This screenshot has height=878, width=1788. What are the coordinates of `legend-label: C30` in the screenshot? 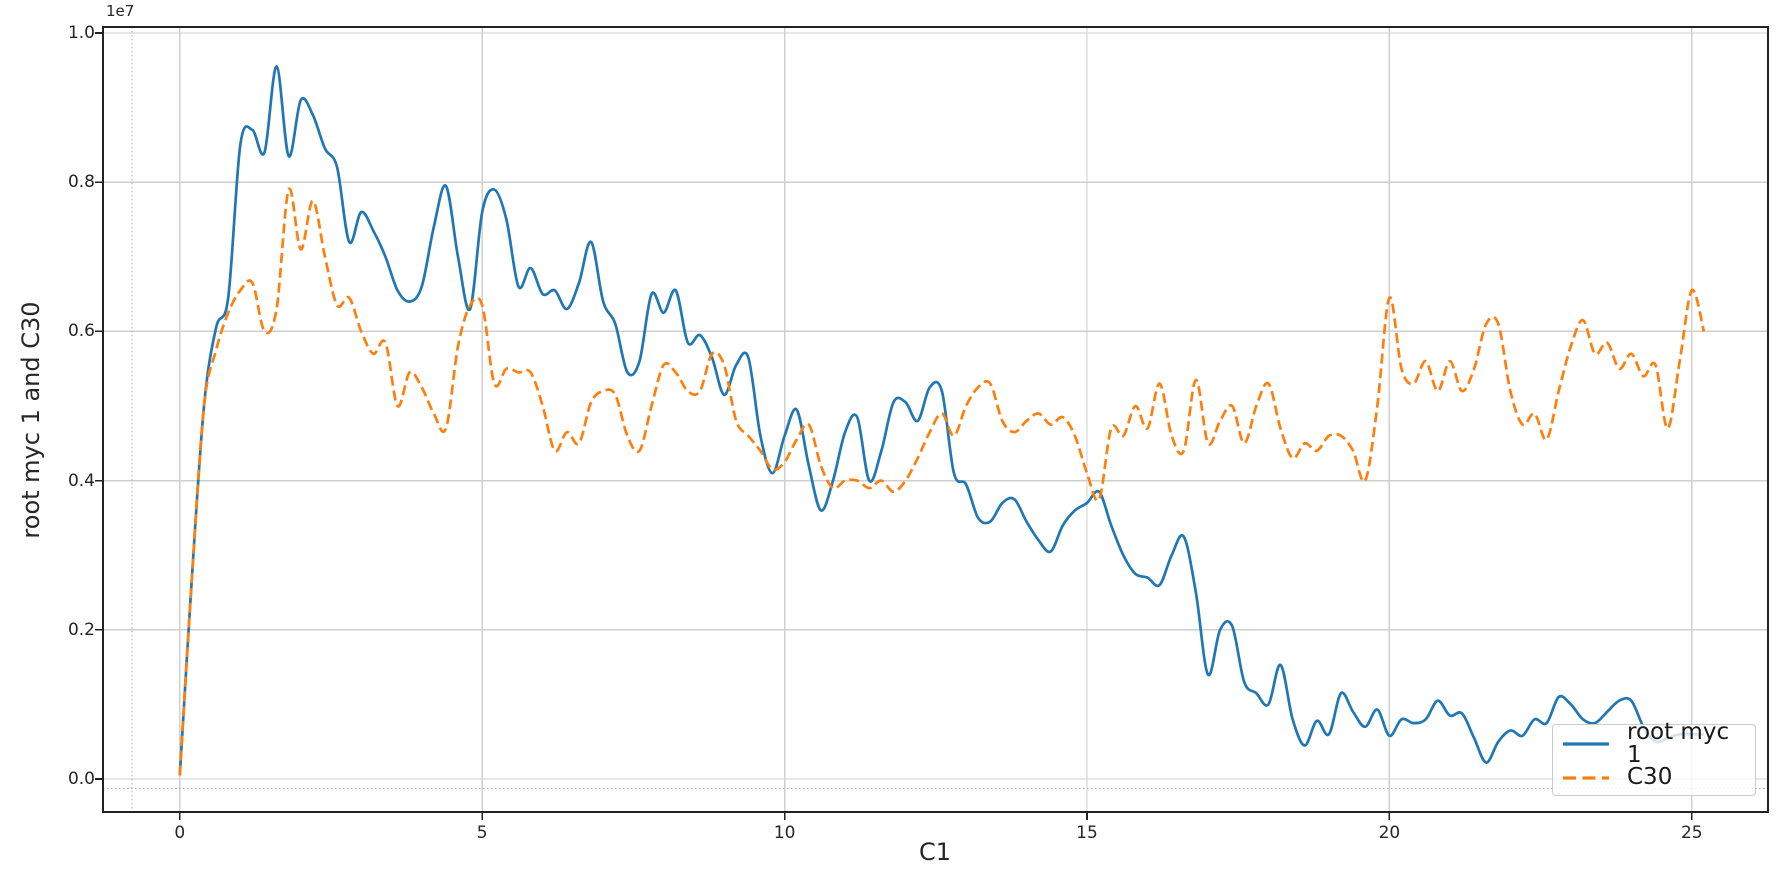 It's located at (1650, 777).